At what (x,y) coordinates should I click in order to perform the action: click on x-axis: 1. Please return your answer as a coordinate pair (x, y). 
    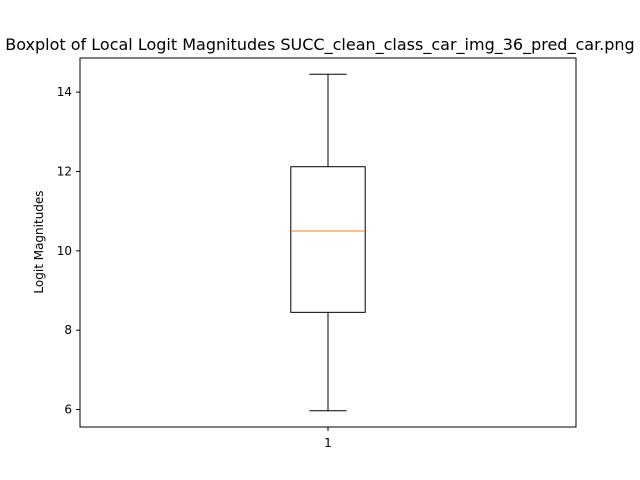
    Looking at the image, I should click on (328, 438).